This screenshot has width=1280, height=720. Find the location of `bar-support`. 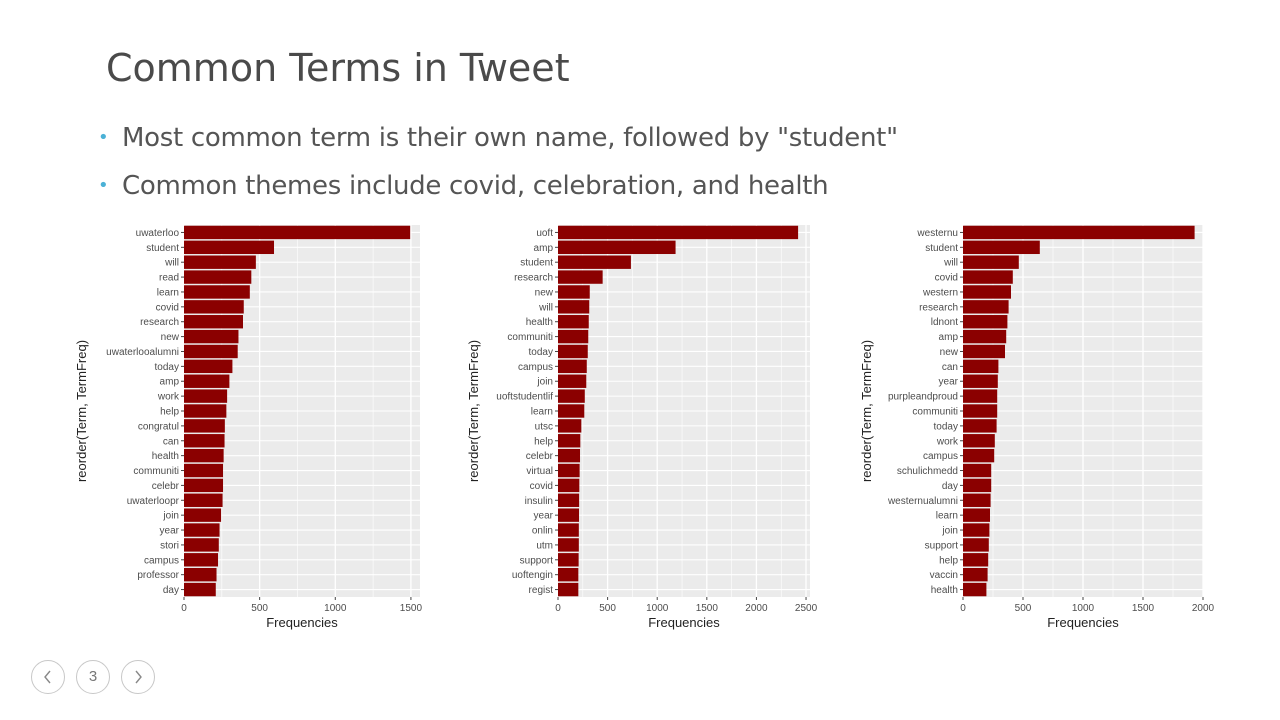

bar-support is located at coordinates (976, 545).